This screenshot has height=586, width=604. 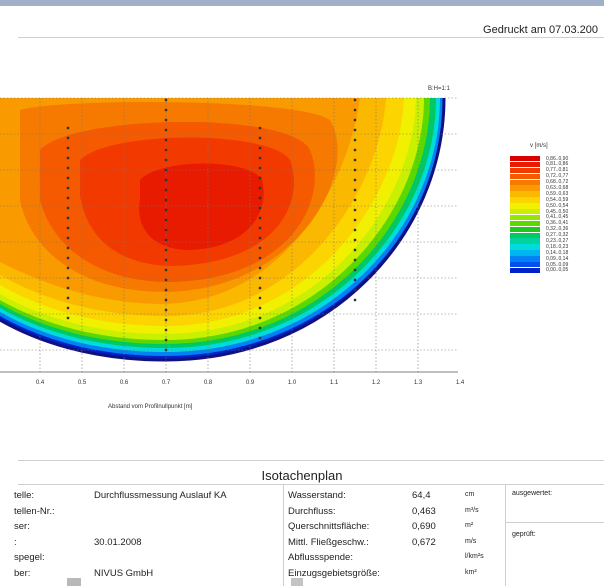 I want to click on info-unit: m², so click(x=469, y=525).